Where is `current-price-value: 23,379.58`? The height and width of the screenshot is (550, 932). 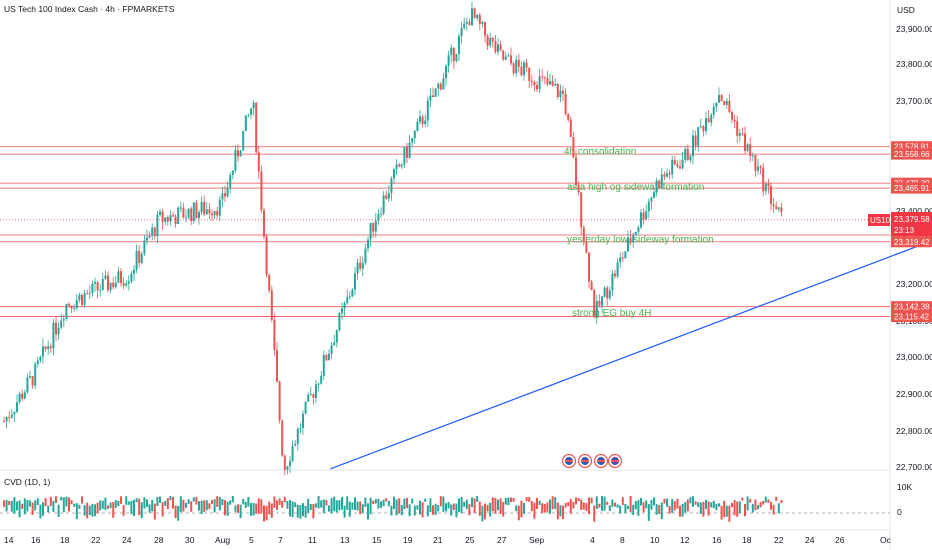 current-price-value: 23,379.58 is located at coordinates (912, 219).